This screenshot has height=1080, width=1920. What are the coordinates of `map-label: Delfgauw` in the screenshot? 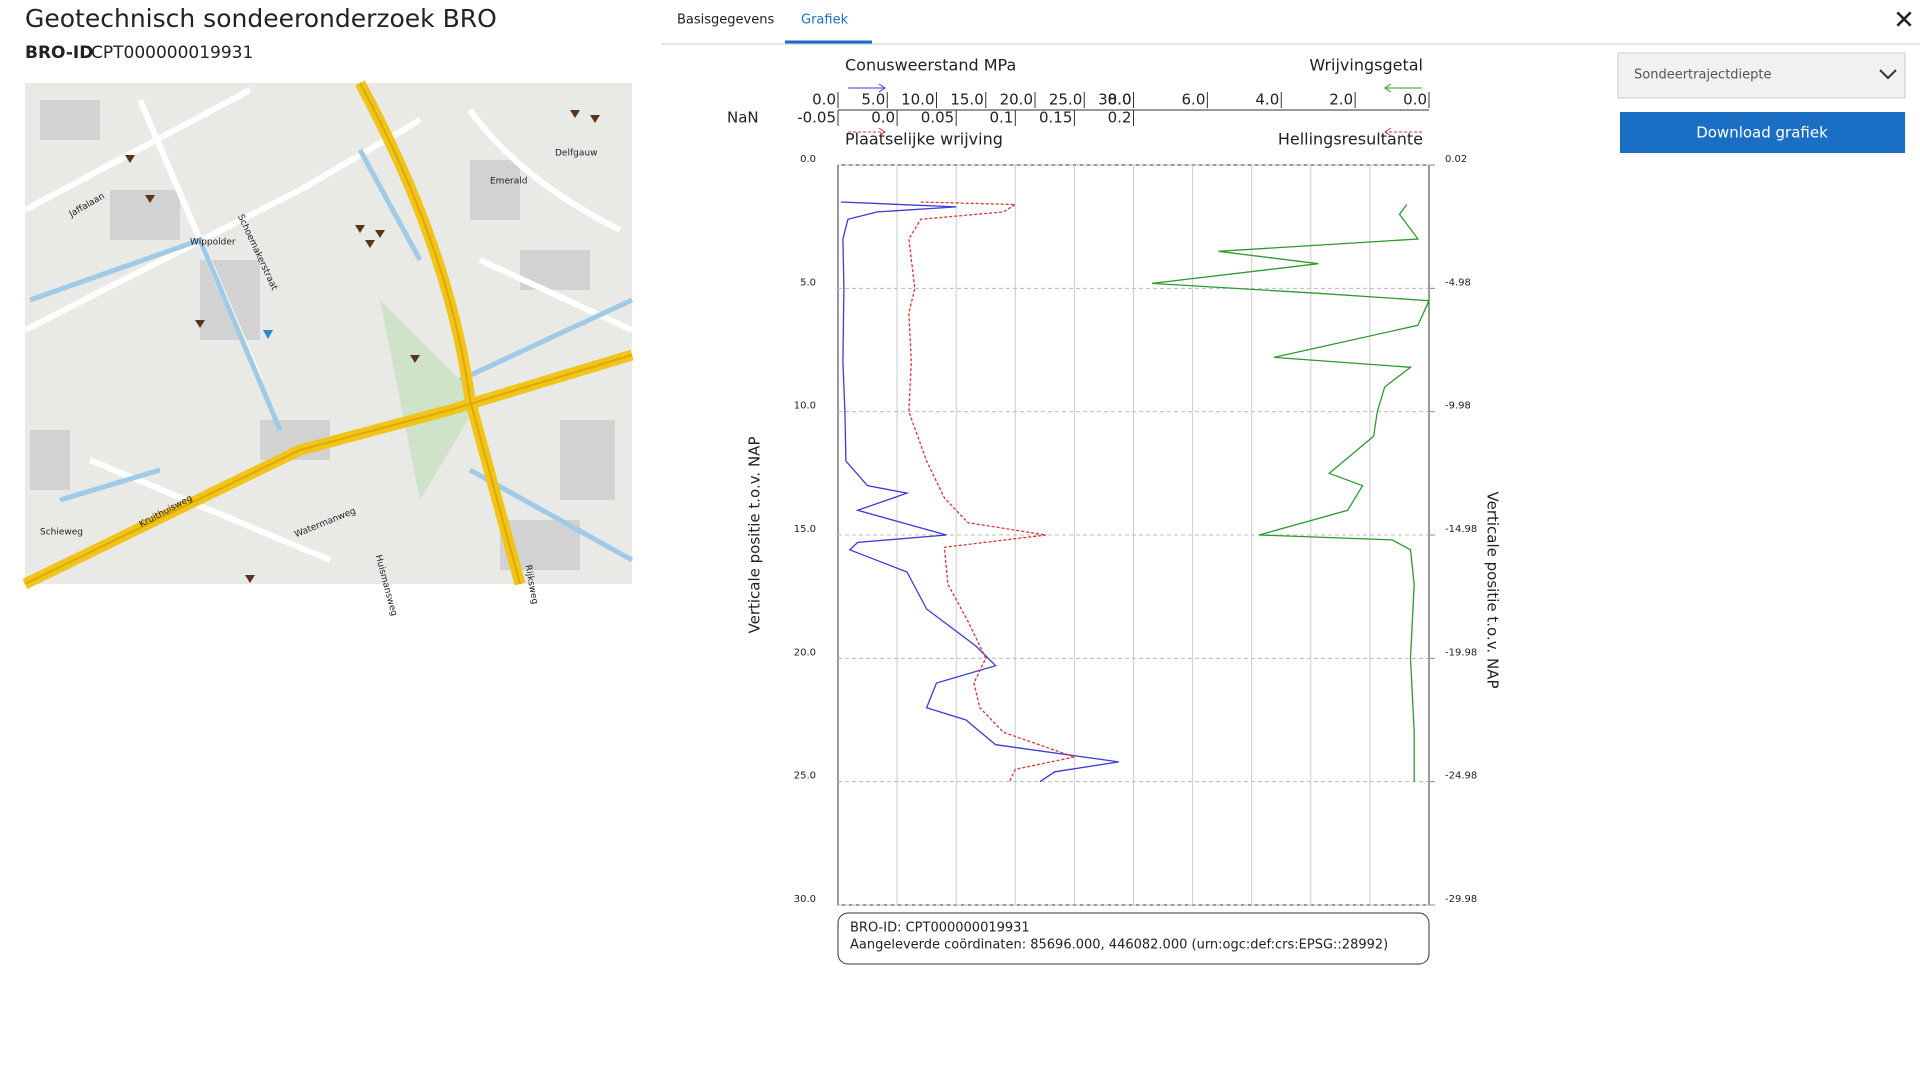 It's located at (576, 154).